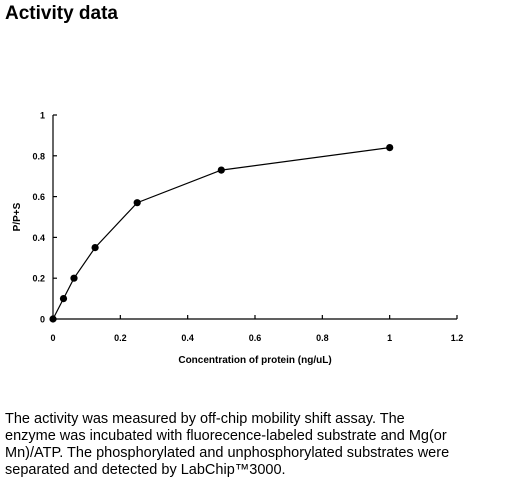 The image size is (516, 487). I want to click on y-tick-label: 0, so click(42, 320).